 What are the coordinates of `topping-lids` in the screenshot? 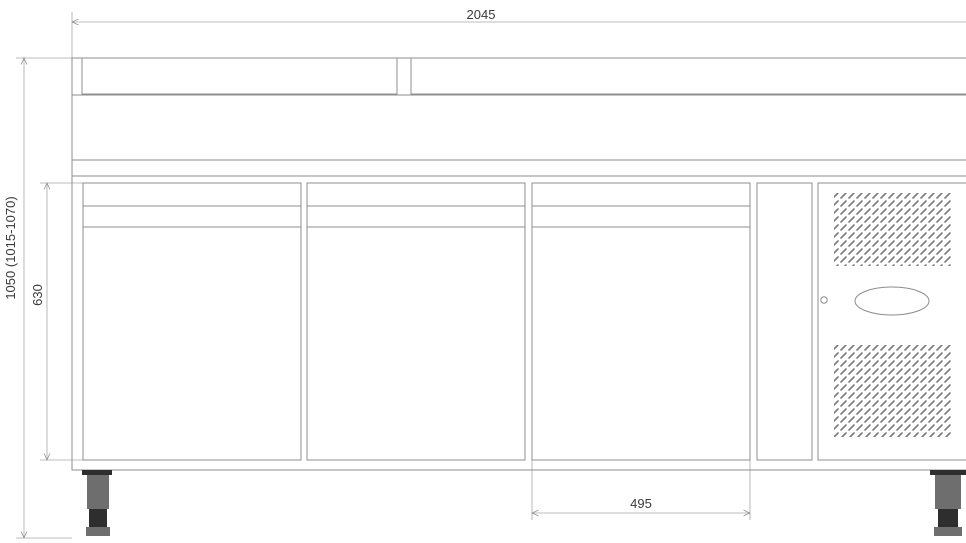 It's located at (518, 76).